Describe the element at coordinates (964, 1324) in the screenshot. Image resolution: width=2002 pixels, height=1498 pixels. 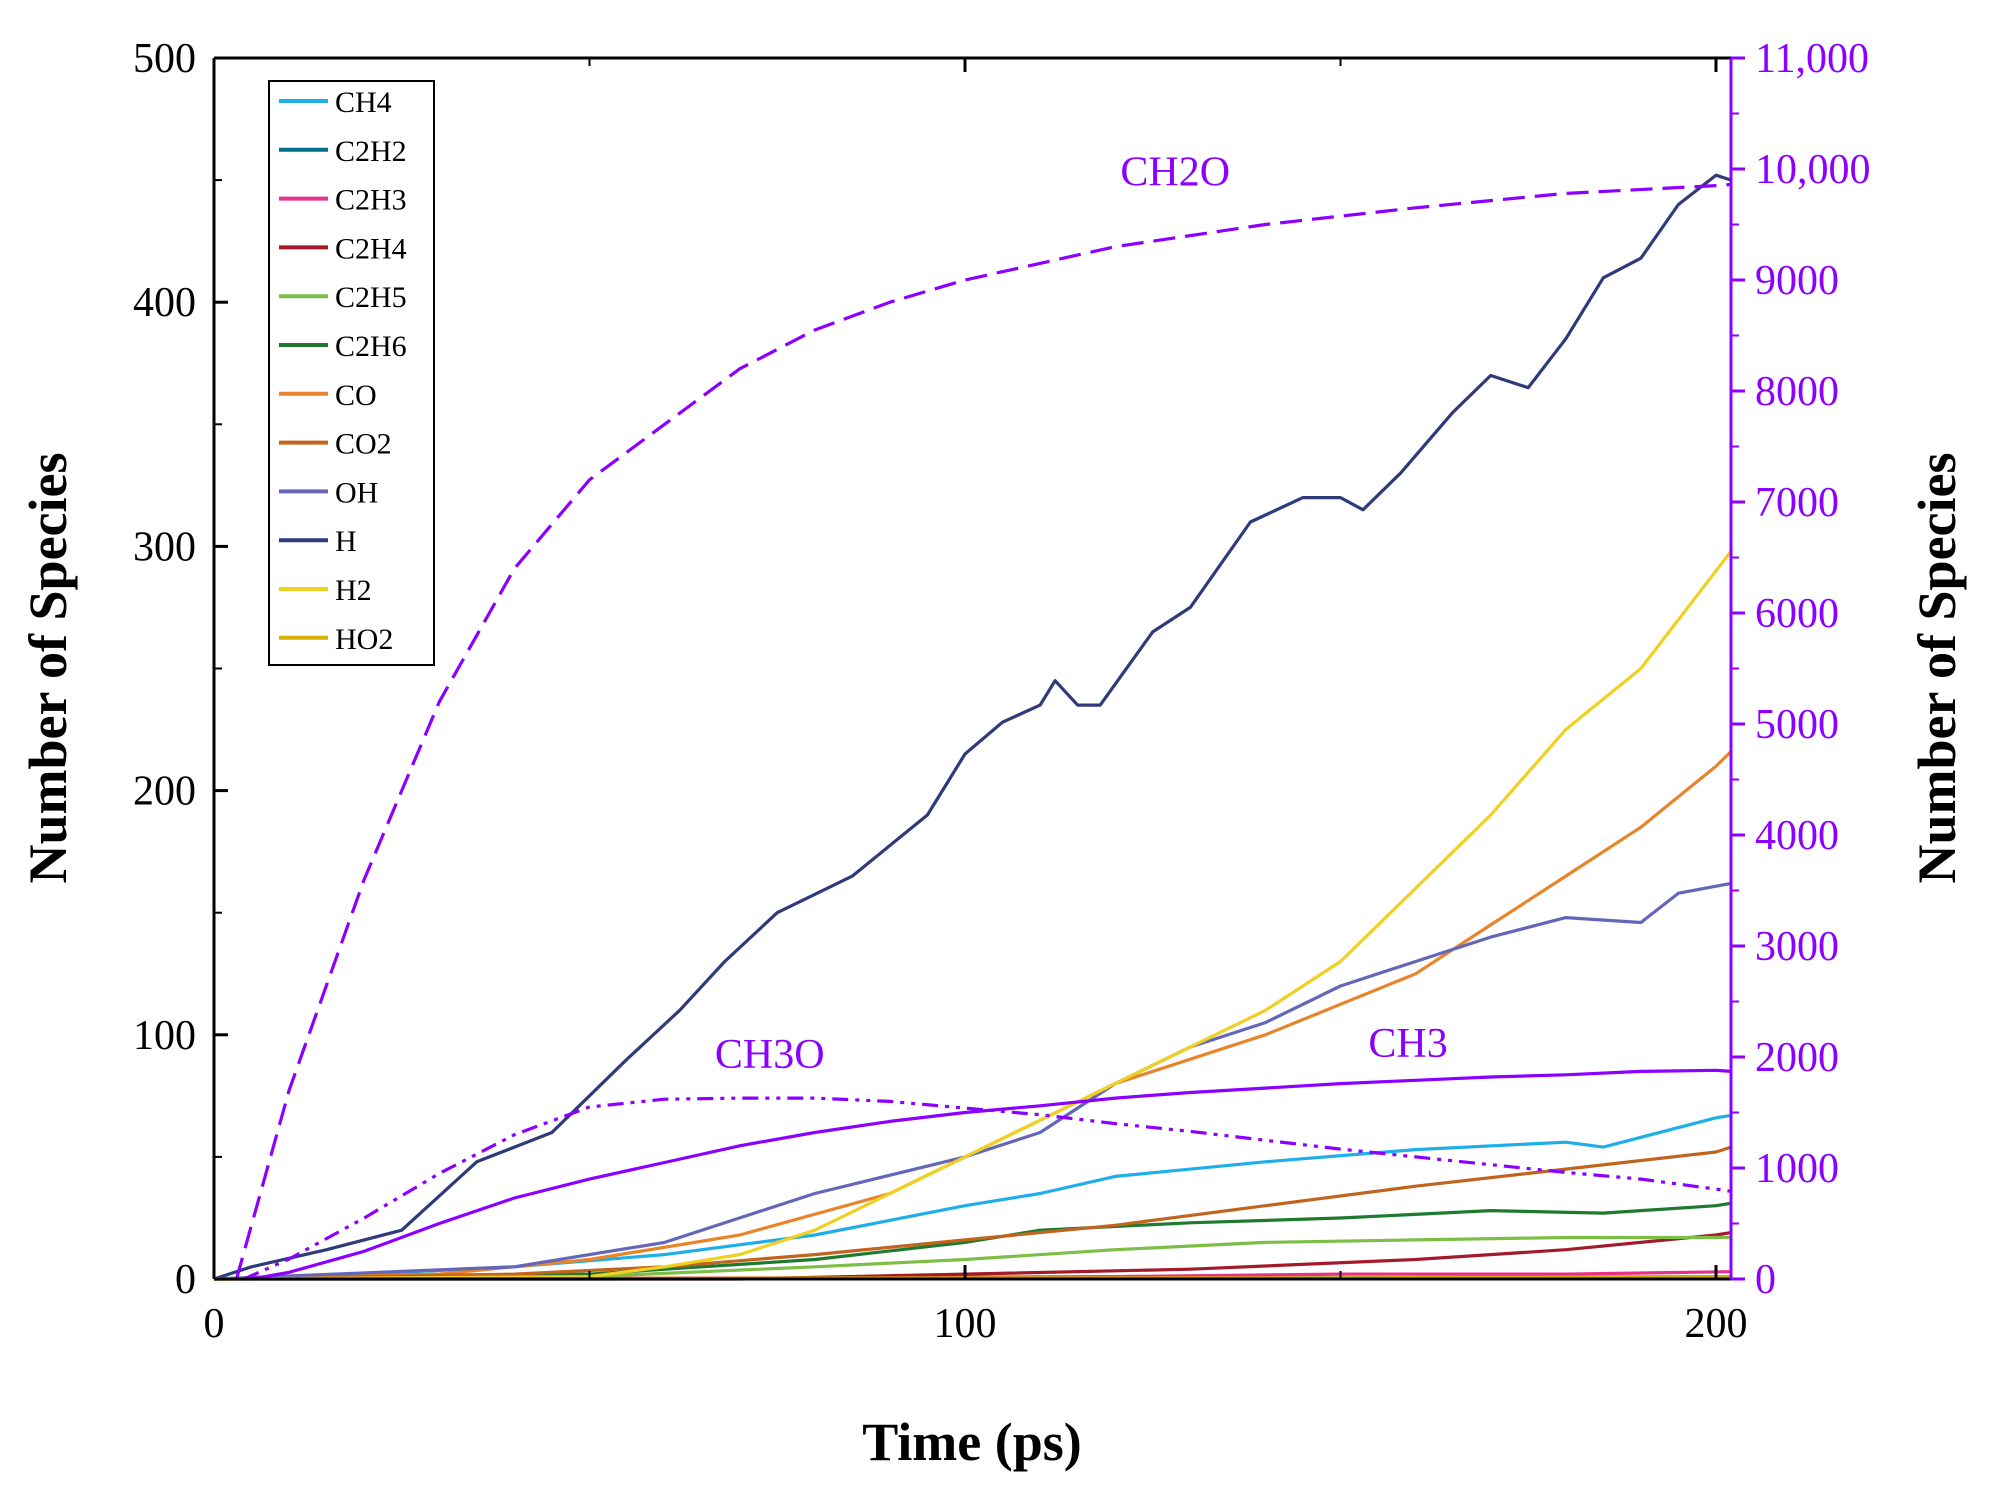
I see `x-tick-label: 100` at that location.